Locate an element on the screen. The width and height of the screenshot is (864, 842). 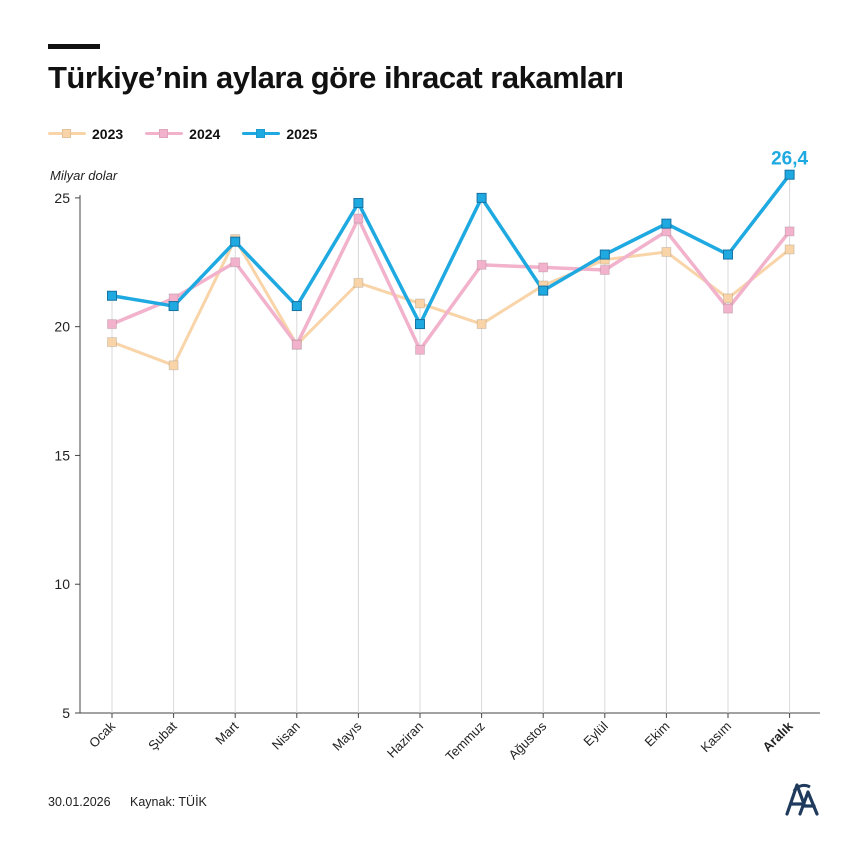
x-tick-label: Kasım is located at coordinates (715, 737).